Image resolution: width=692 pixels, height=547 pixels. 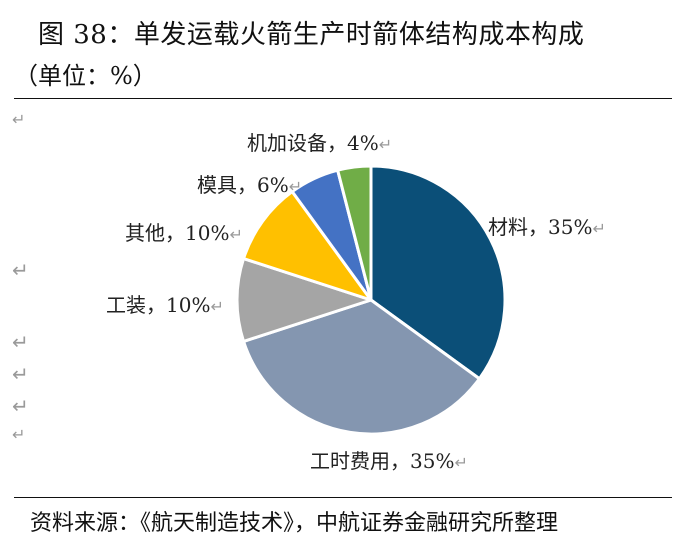 What do you see at coordinates (184, 233) in the screenshot?
I see `slice-label-3: 其他，10%↵` at bounding box center [184, 233].